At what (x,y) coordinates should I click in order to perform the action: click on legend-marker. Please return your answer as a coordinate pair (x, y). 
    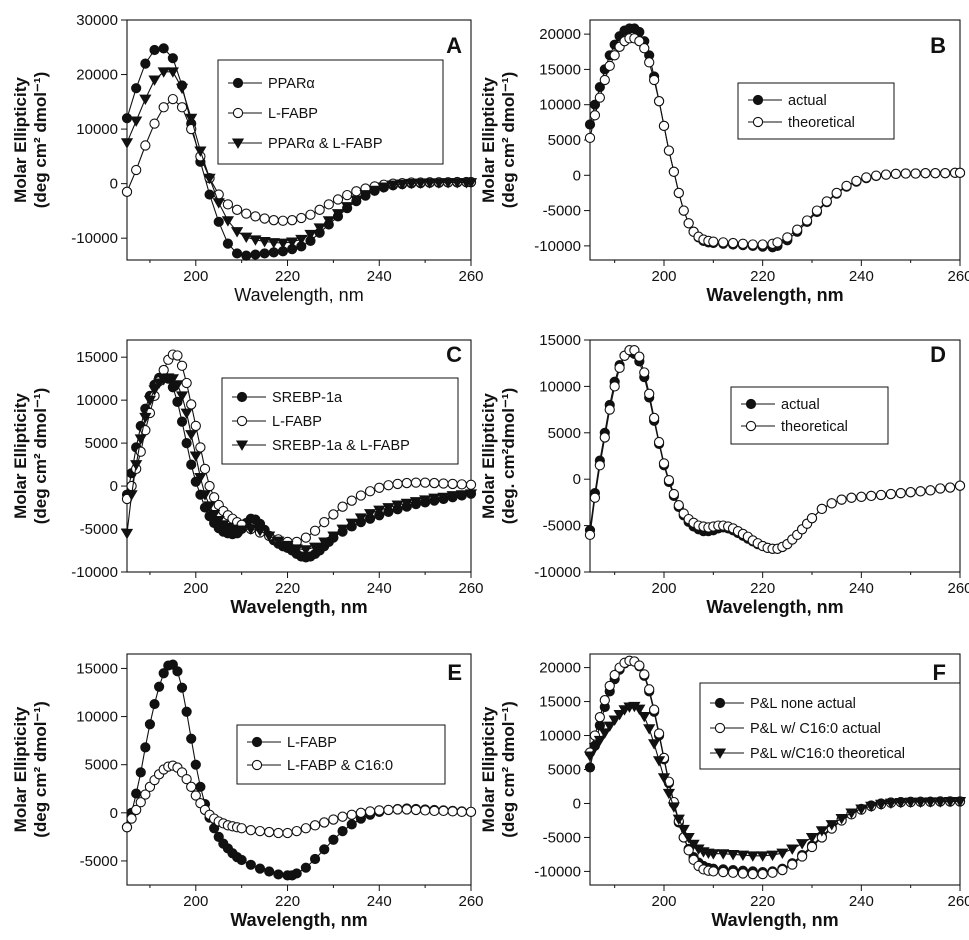
    Looking at the image, I should click on (242, 397).